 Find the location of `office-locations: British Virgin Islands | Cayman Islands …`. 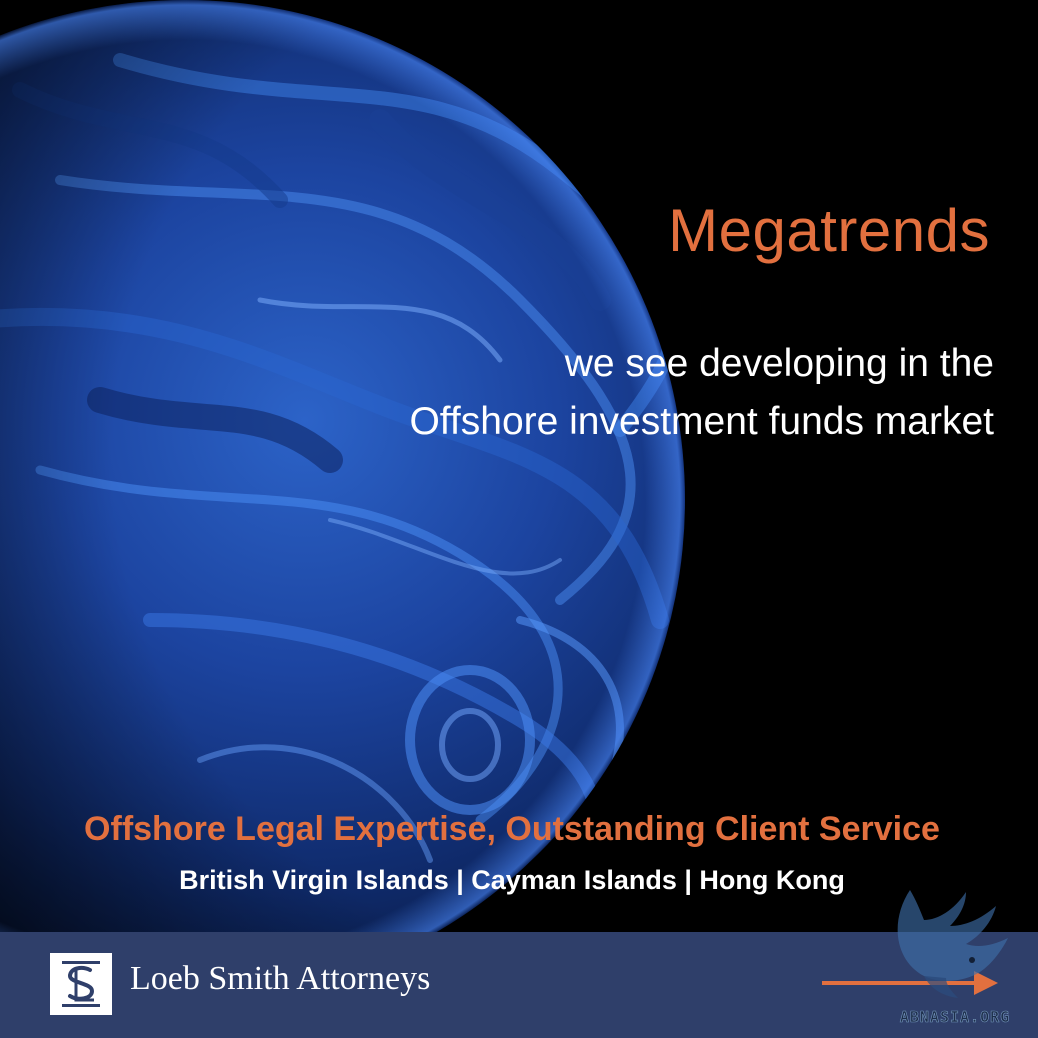

office-locations: British Virgin Islands | Cayman Islands … is located at coordinates (512, 880).